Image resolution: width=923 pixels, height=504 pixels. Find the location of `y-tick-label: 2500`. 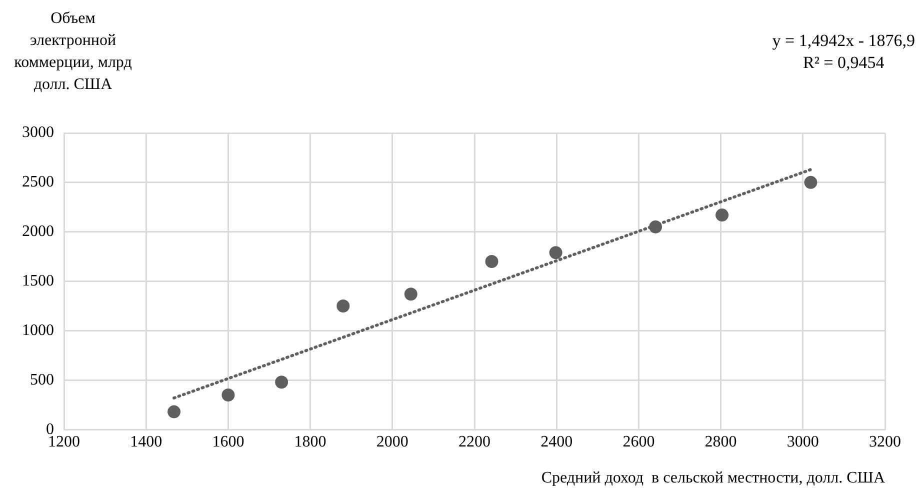

y-tick-label: 2500 is located at coordinates (38, 182).